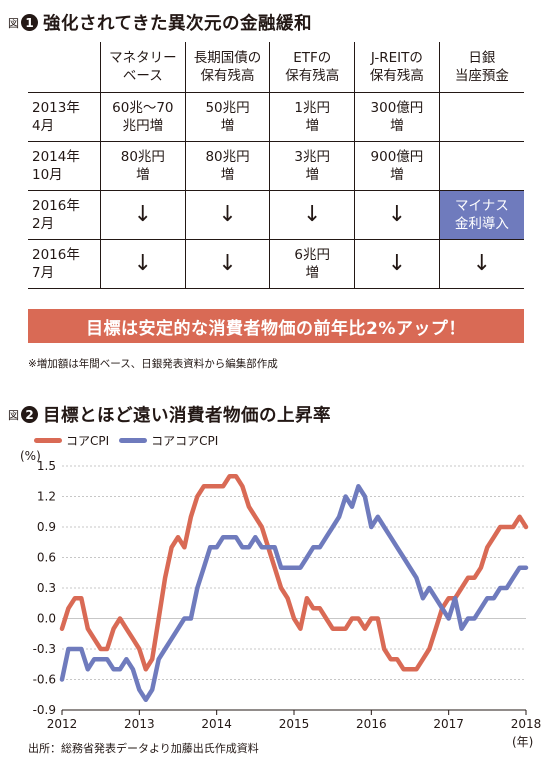  I want to click on row-label: 2013年 4月, so click(64, 117).